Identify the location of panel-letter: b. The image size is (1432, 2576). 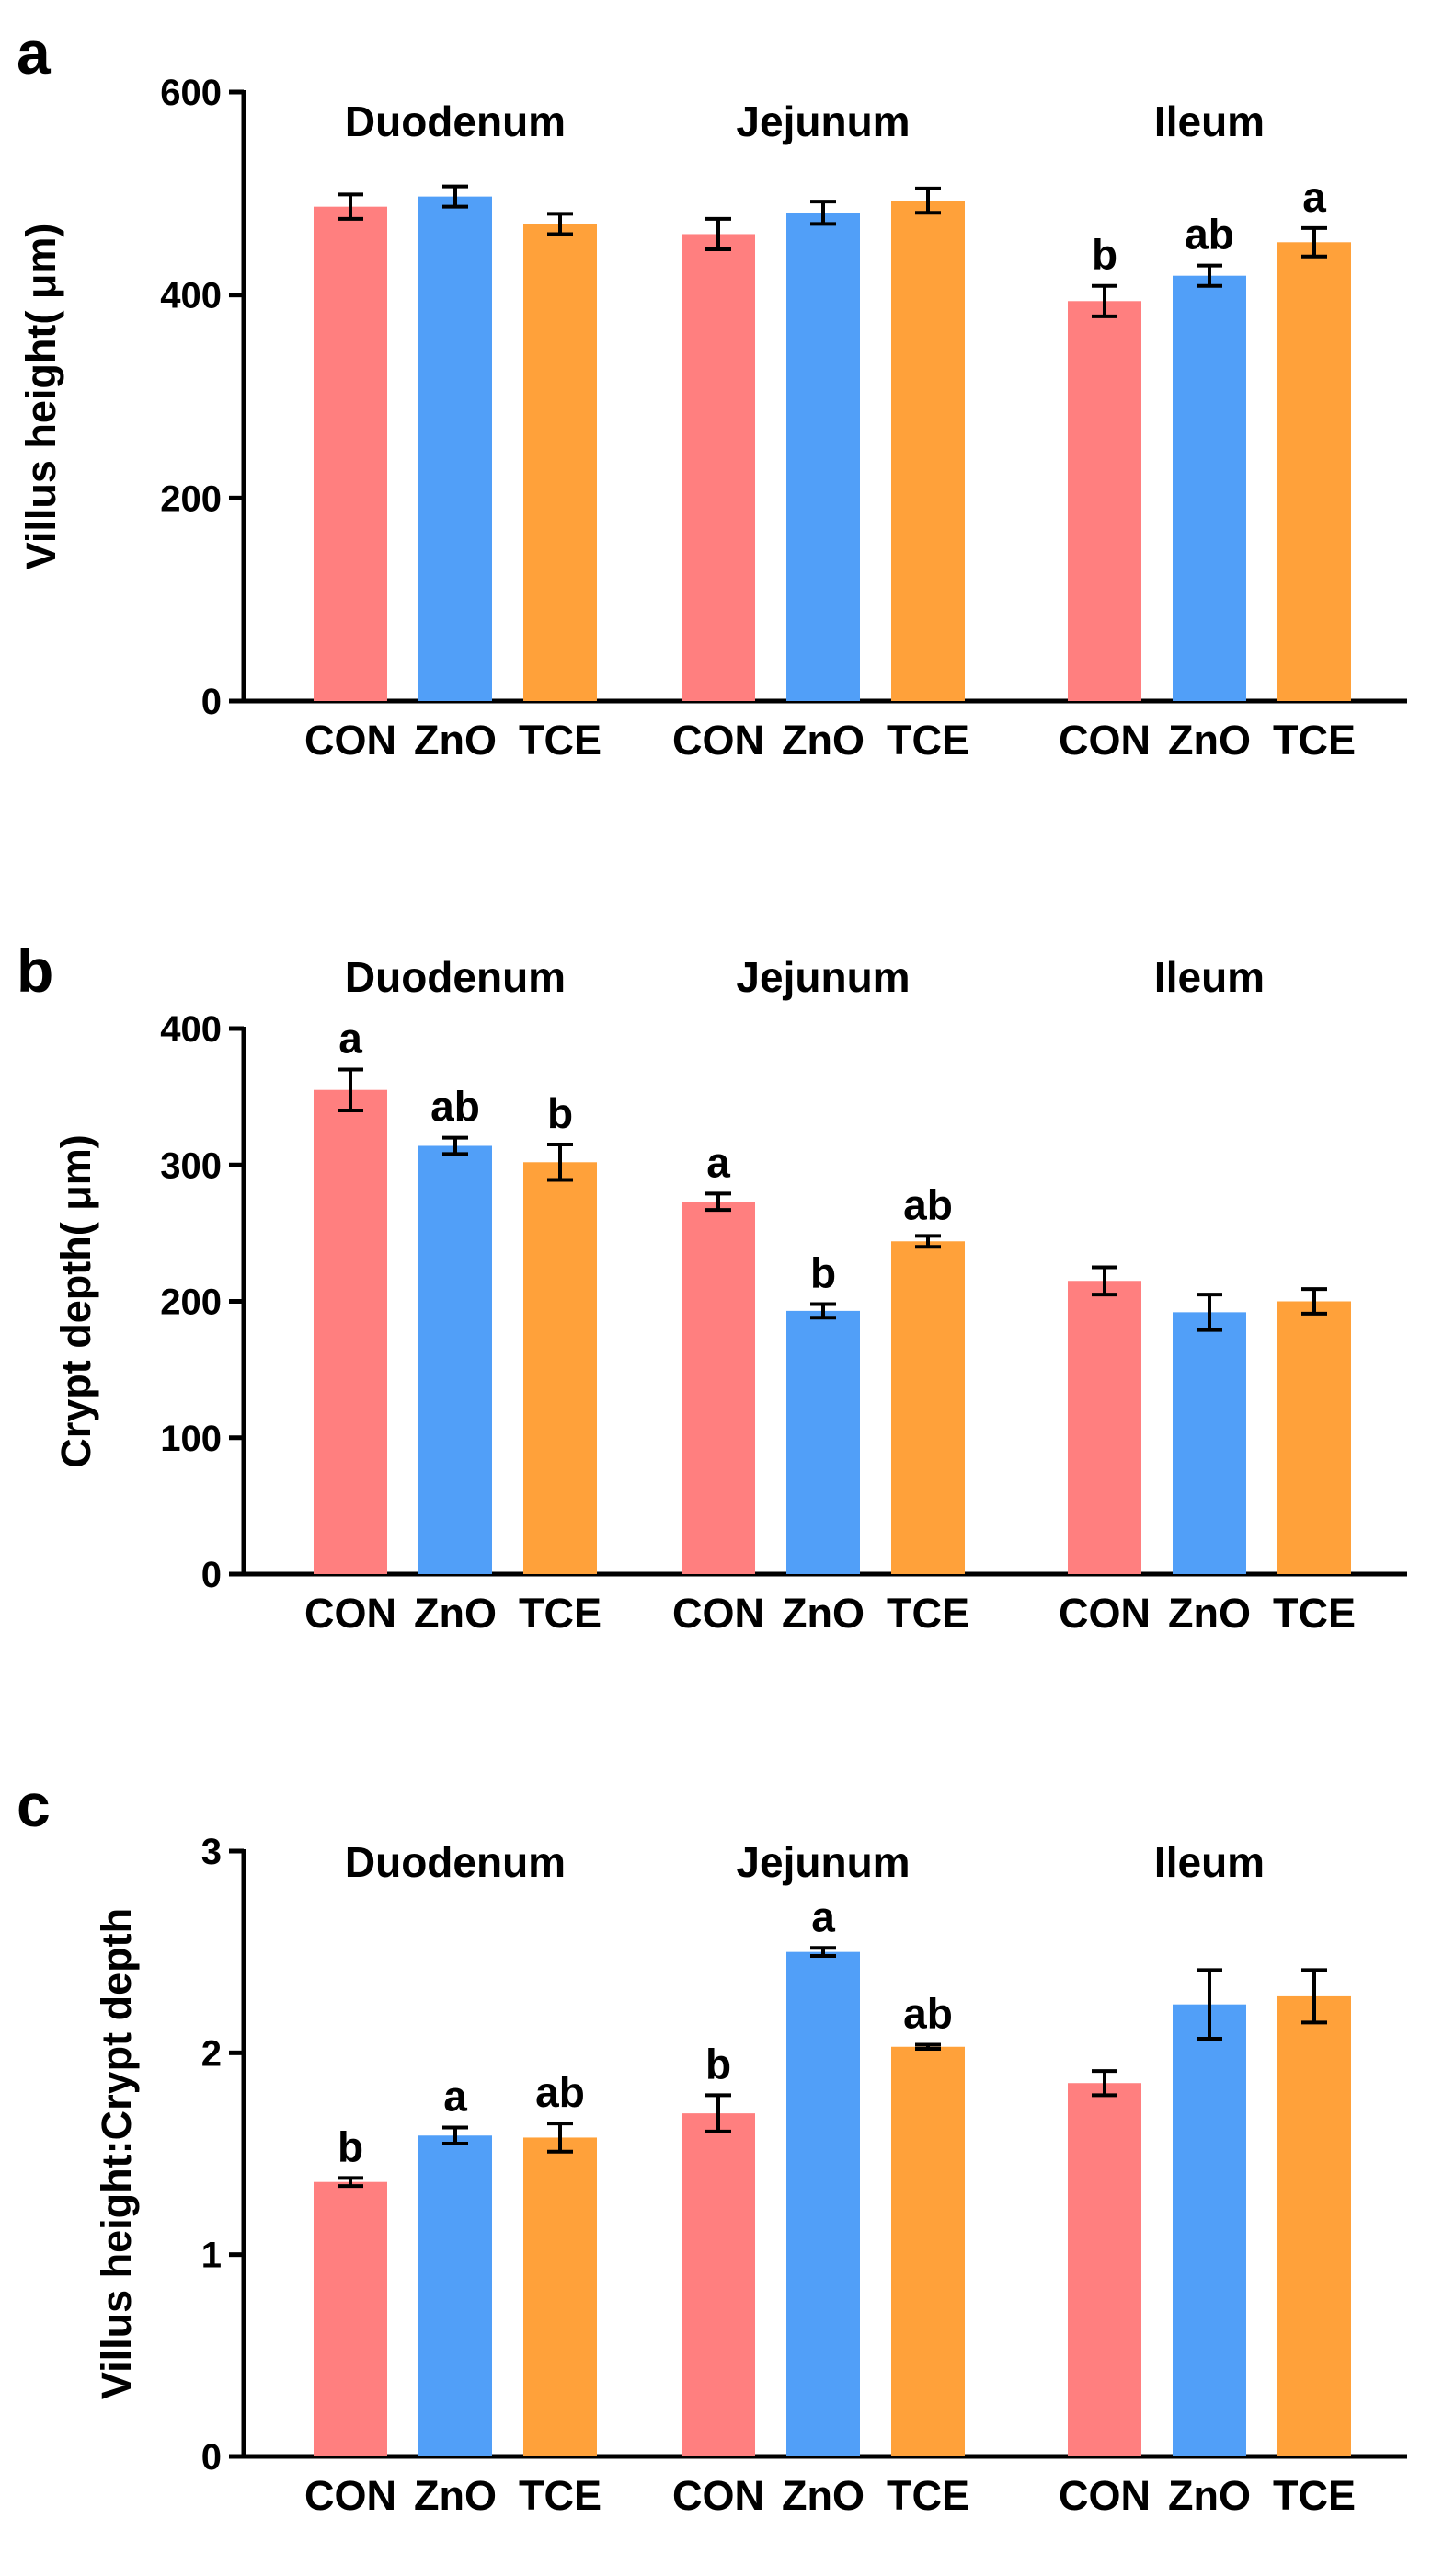
(35, 971).